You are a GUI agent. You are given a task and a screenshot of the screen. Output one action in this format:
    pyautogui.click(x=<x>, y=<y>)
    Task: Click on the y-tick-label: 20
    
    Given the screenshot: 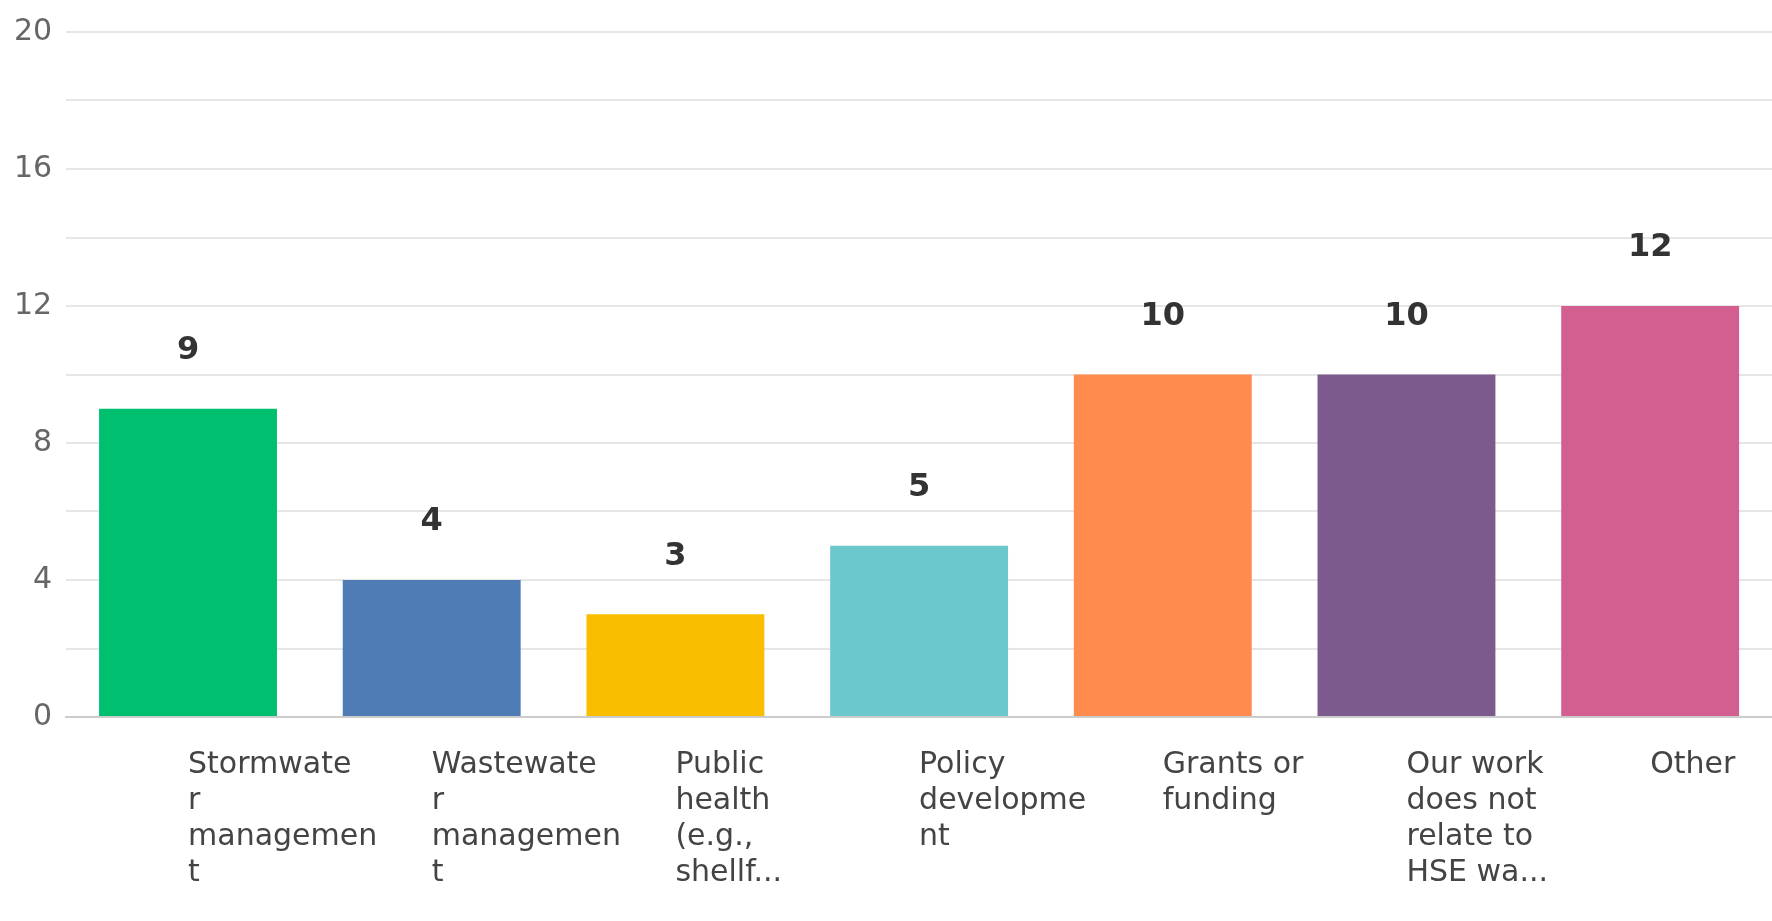 What is the action you would take?
    pyautogui.click(x=33, y=29)
    